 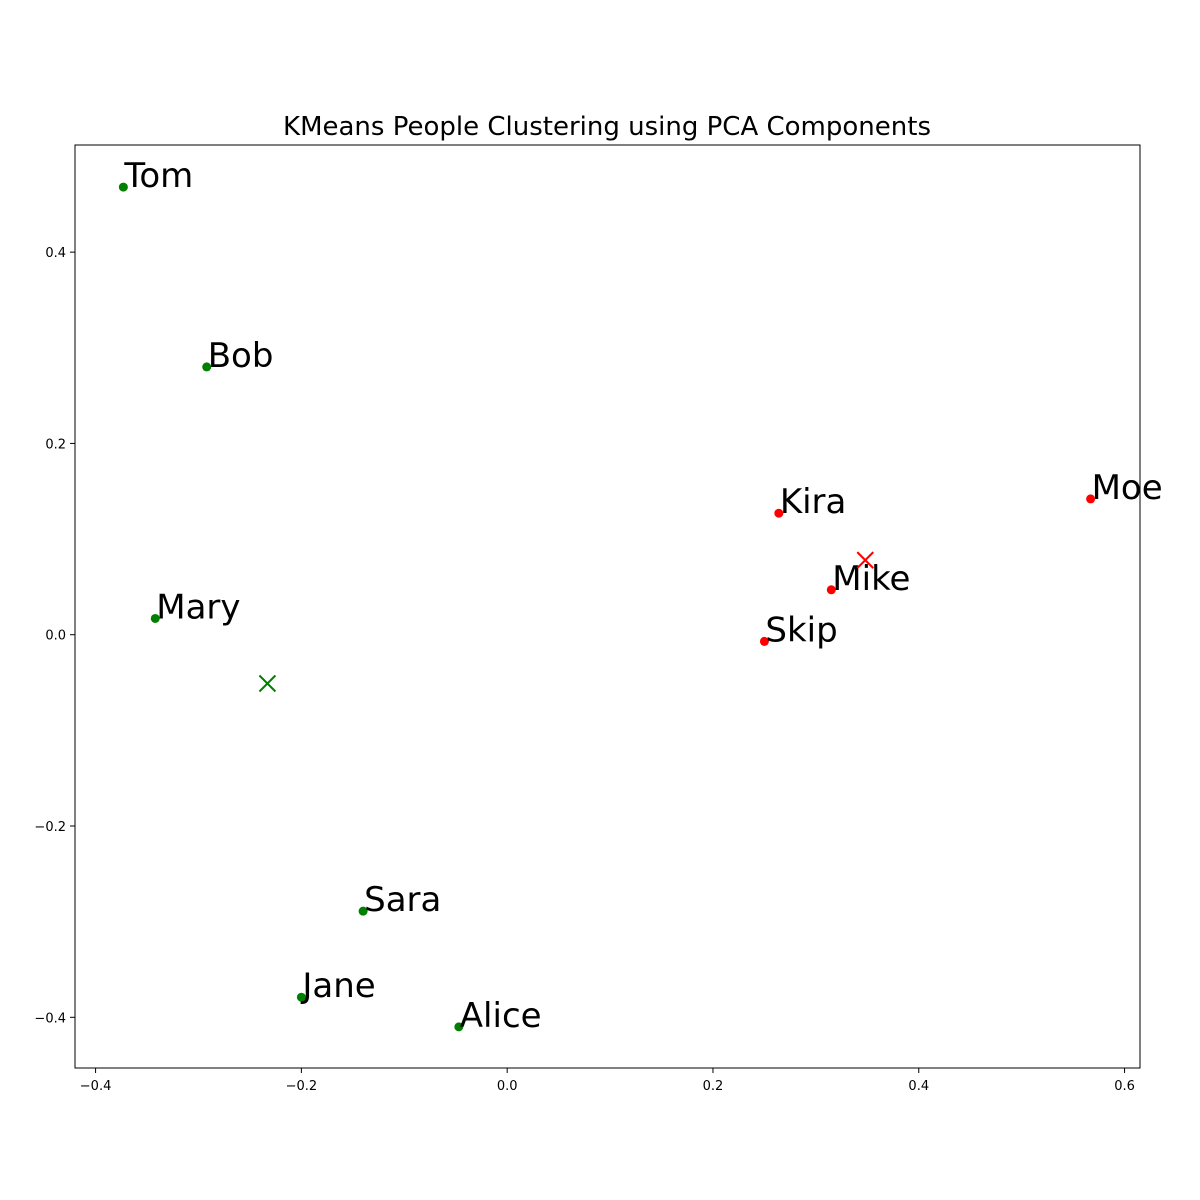 What do you see at coordinates (1124, 1086) in the screenshot?
I see `x-tick-label: 0.6` at bounding box center [1124, 1086].